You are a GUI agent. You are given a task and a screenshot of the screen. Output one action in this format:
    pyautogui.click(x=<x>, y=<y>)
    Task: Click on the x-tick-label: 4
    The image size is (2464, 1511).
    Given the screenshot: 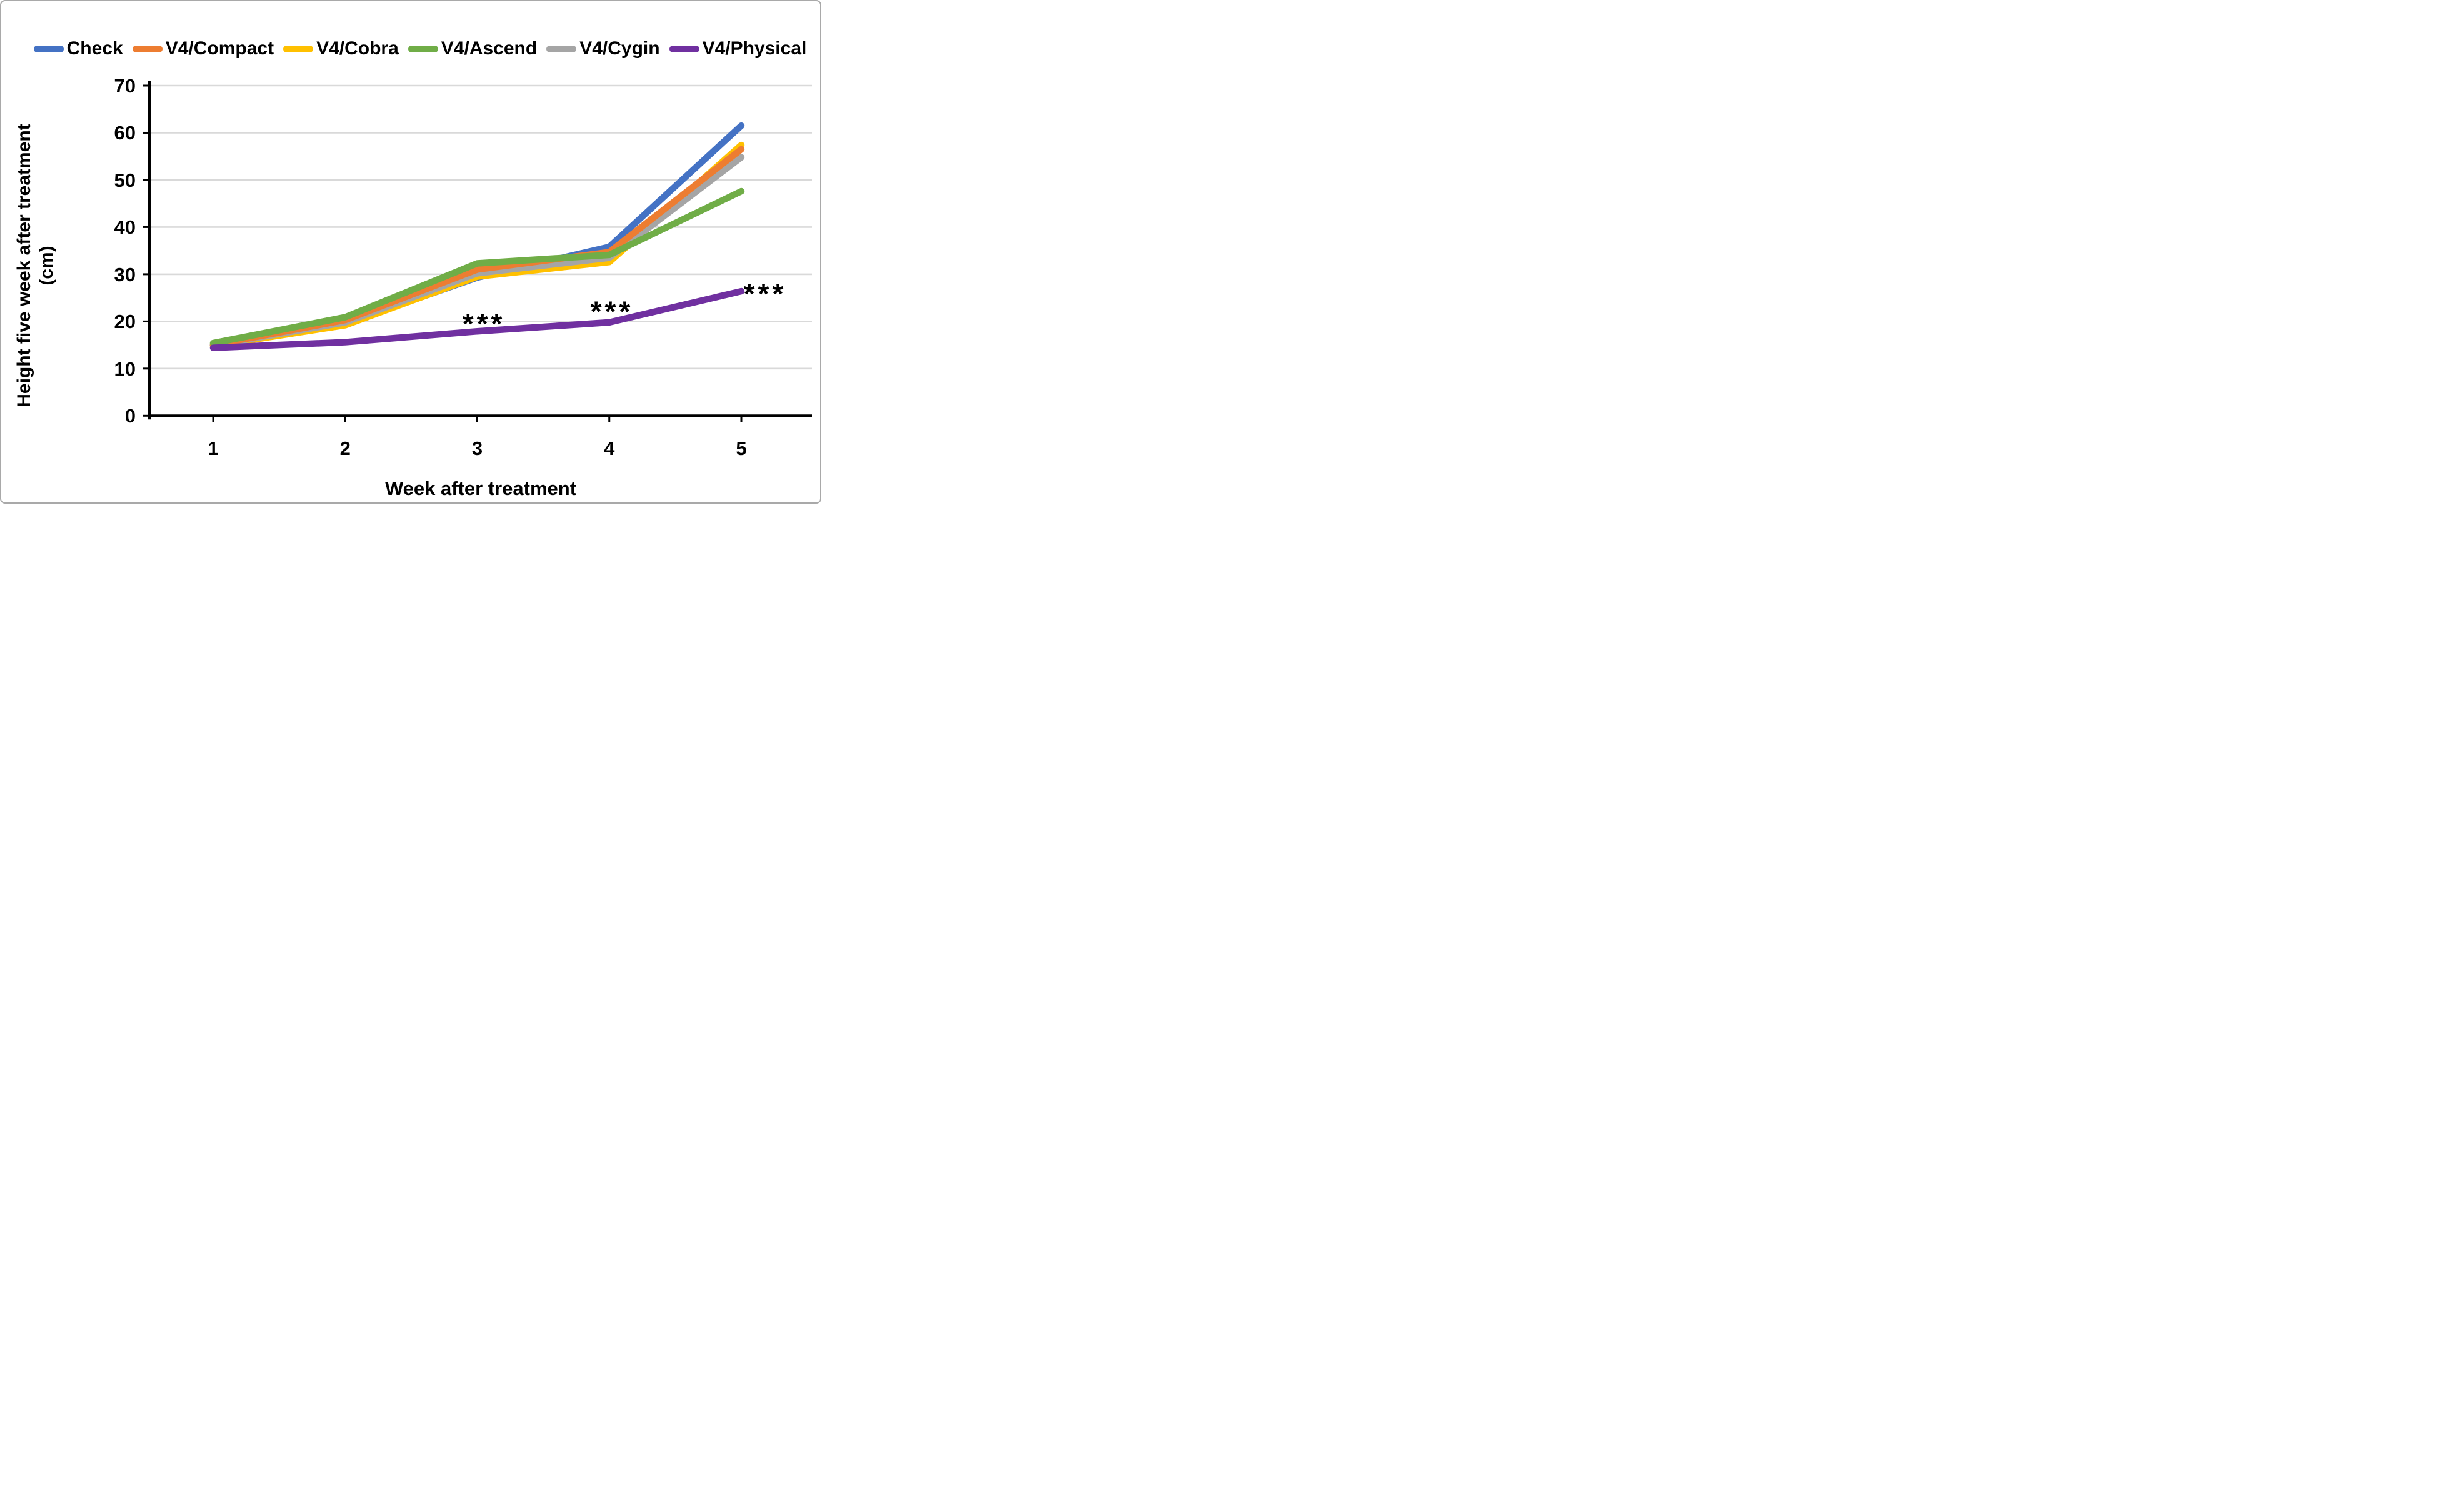 What is the action you would take?
    pyautogui.click(x=609, y=448)
    